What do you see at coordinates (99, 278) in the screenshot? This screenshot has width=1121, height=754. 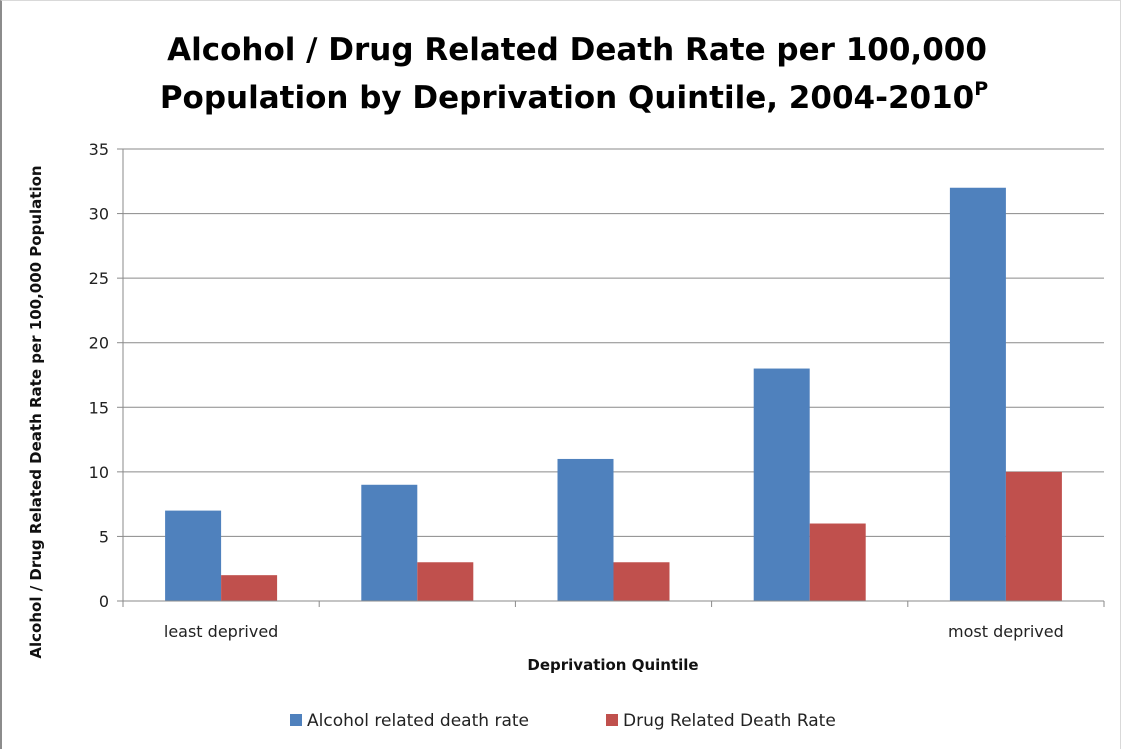 I see `y-tick-label: 25` at bounding box center [99, 278].